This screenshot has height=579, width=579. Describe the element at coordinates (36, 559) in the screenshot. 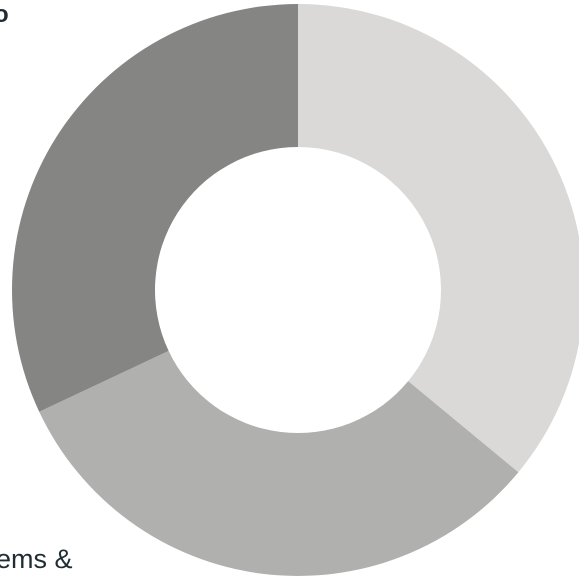

I see `clipped-label-bottom-left: ems &` at that location.